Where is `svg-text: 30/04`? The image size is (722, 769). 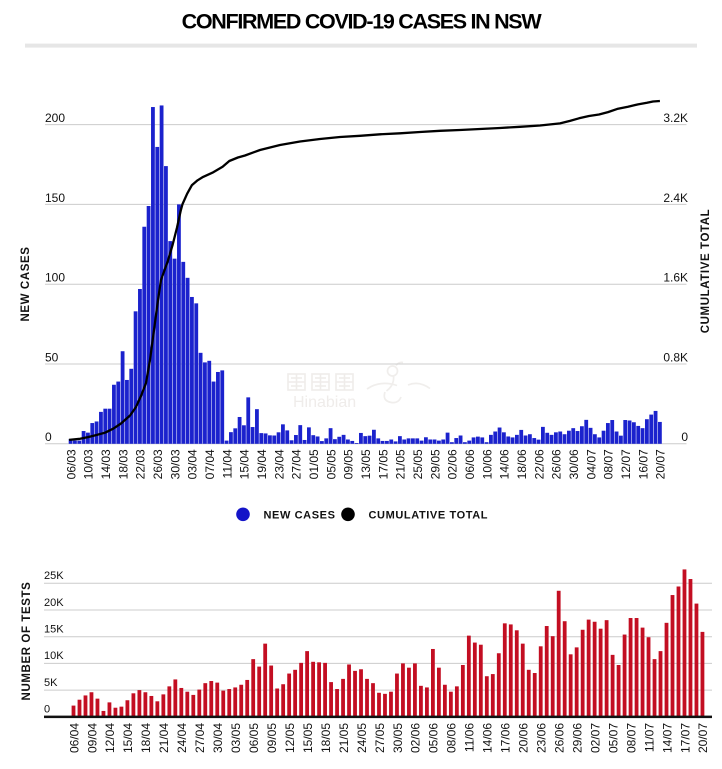
svg-text: 30/04 is located at coordinates (218, 738).